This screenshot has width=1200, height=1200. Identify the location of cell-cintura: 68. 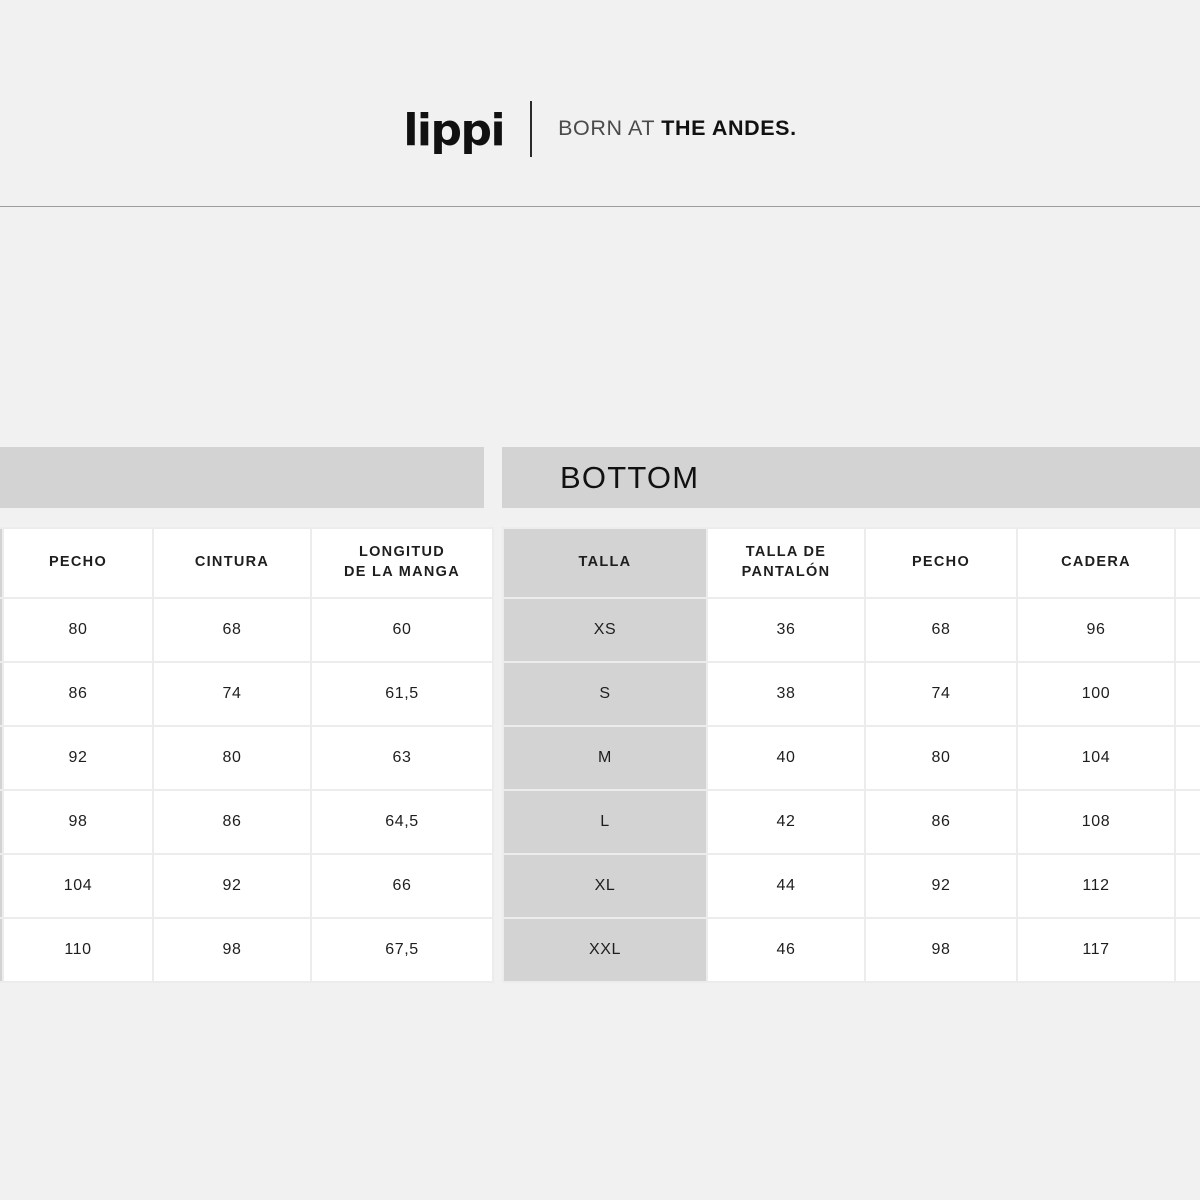
(232, 630).